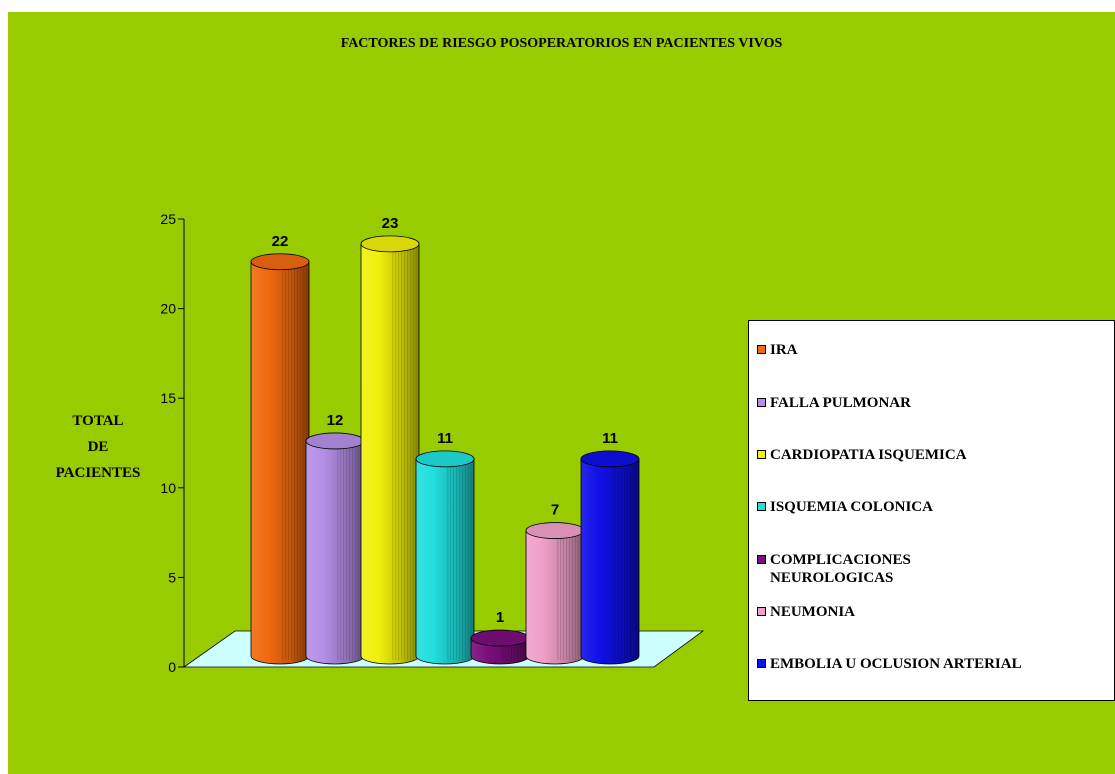  I want to click on y-tick-label: 5, so click(172, 577).